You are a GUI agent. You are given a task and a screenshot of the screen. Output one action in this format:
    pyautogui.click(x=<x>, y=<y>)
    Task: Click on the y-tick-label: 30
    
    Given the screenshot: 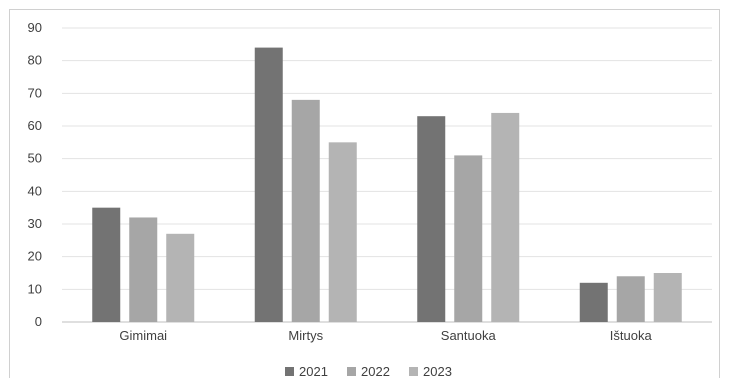 What is the action you would take?
    pyautogui.click(x=35, y=223)
    